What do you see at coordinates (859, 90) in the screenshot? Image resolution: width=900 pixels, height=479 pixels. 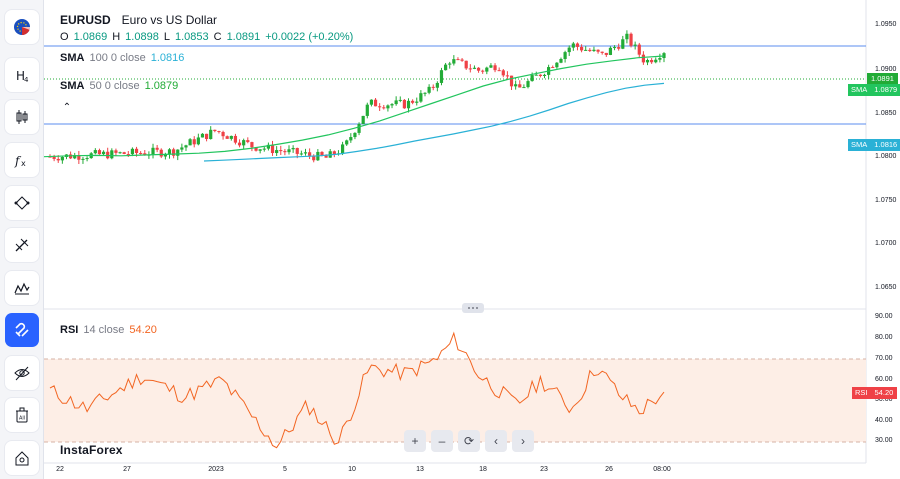 I see `sma50-tag-label: SMA` at bounding box center [859, 90].